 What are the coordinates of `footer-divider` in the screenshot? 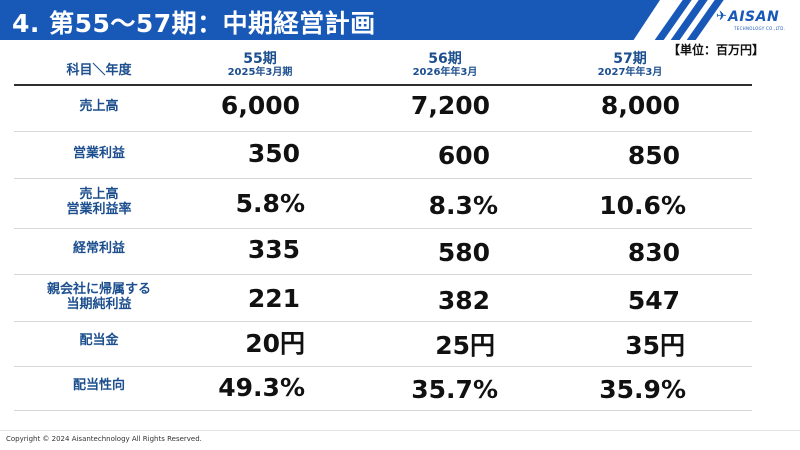 It's located at (400, 430).